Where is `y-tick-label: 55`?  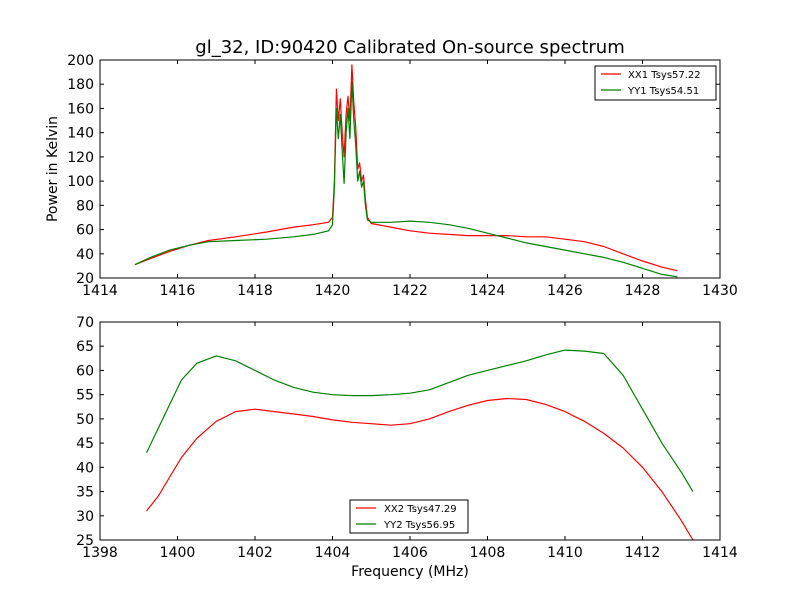
y-tick-label: 55 is located at coordinates (85, 396).